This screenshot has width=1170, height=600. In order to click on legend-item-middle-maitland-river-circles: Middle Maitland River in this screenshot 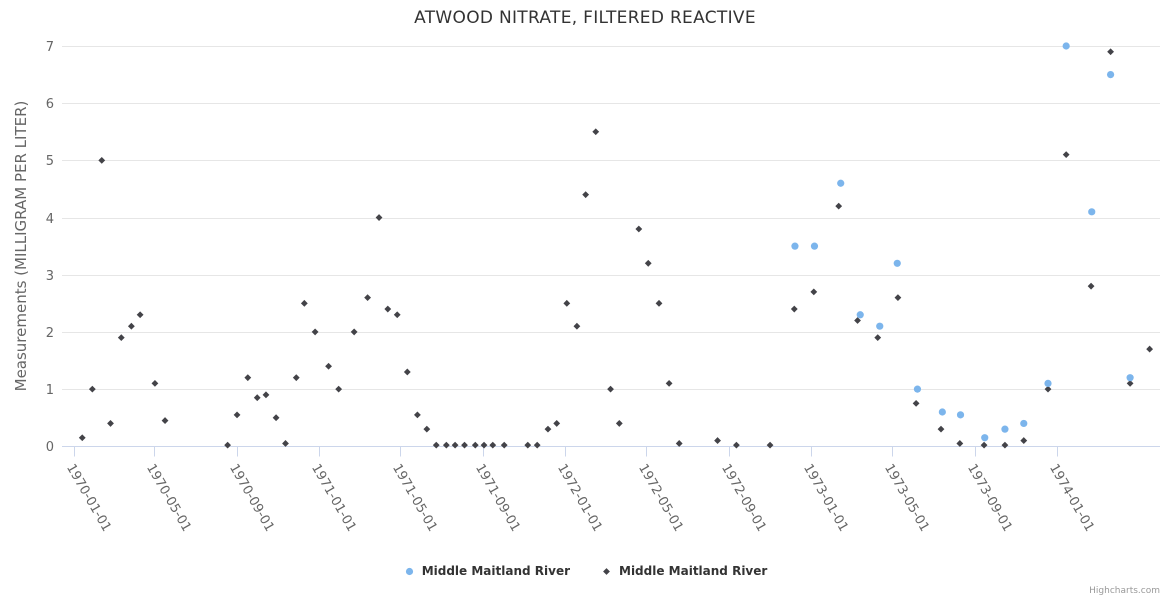, I will do `click(486, 571)`.